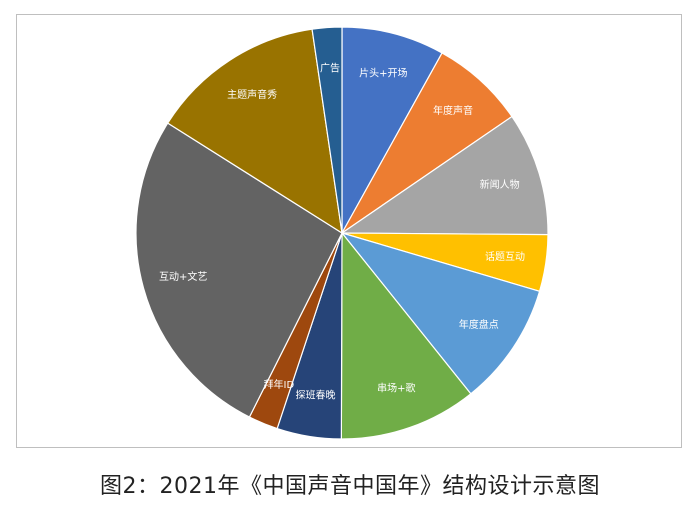  What do you see at coordinates (453, 110) in the screenshot?
I see `pie-slice-label: 年度声音` at bounding box center [453, 110].